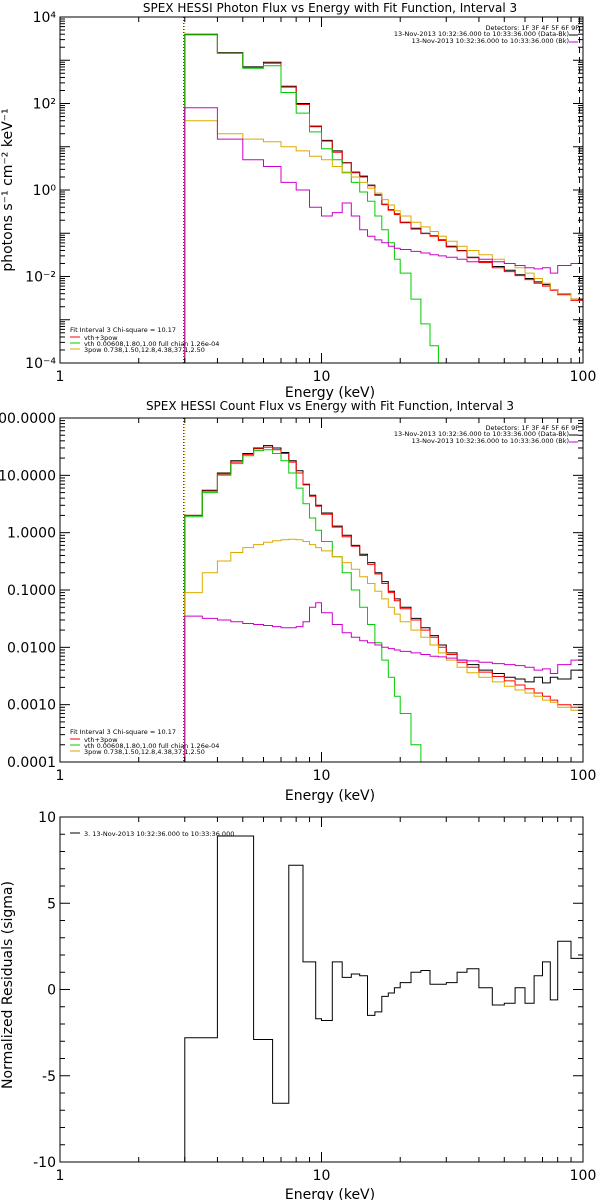 The image size is (600, 1200). What do you see at coordinates (31, 706) in the screenshot?
I see `y-tick-label: 0.0010` at bounding box center [31, 706].